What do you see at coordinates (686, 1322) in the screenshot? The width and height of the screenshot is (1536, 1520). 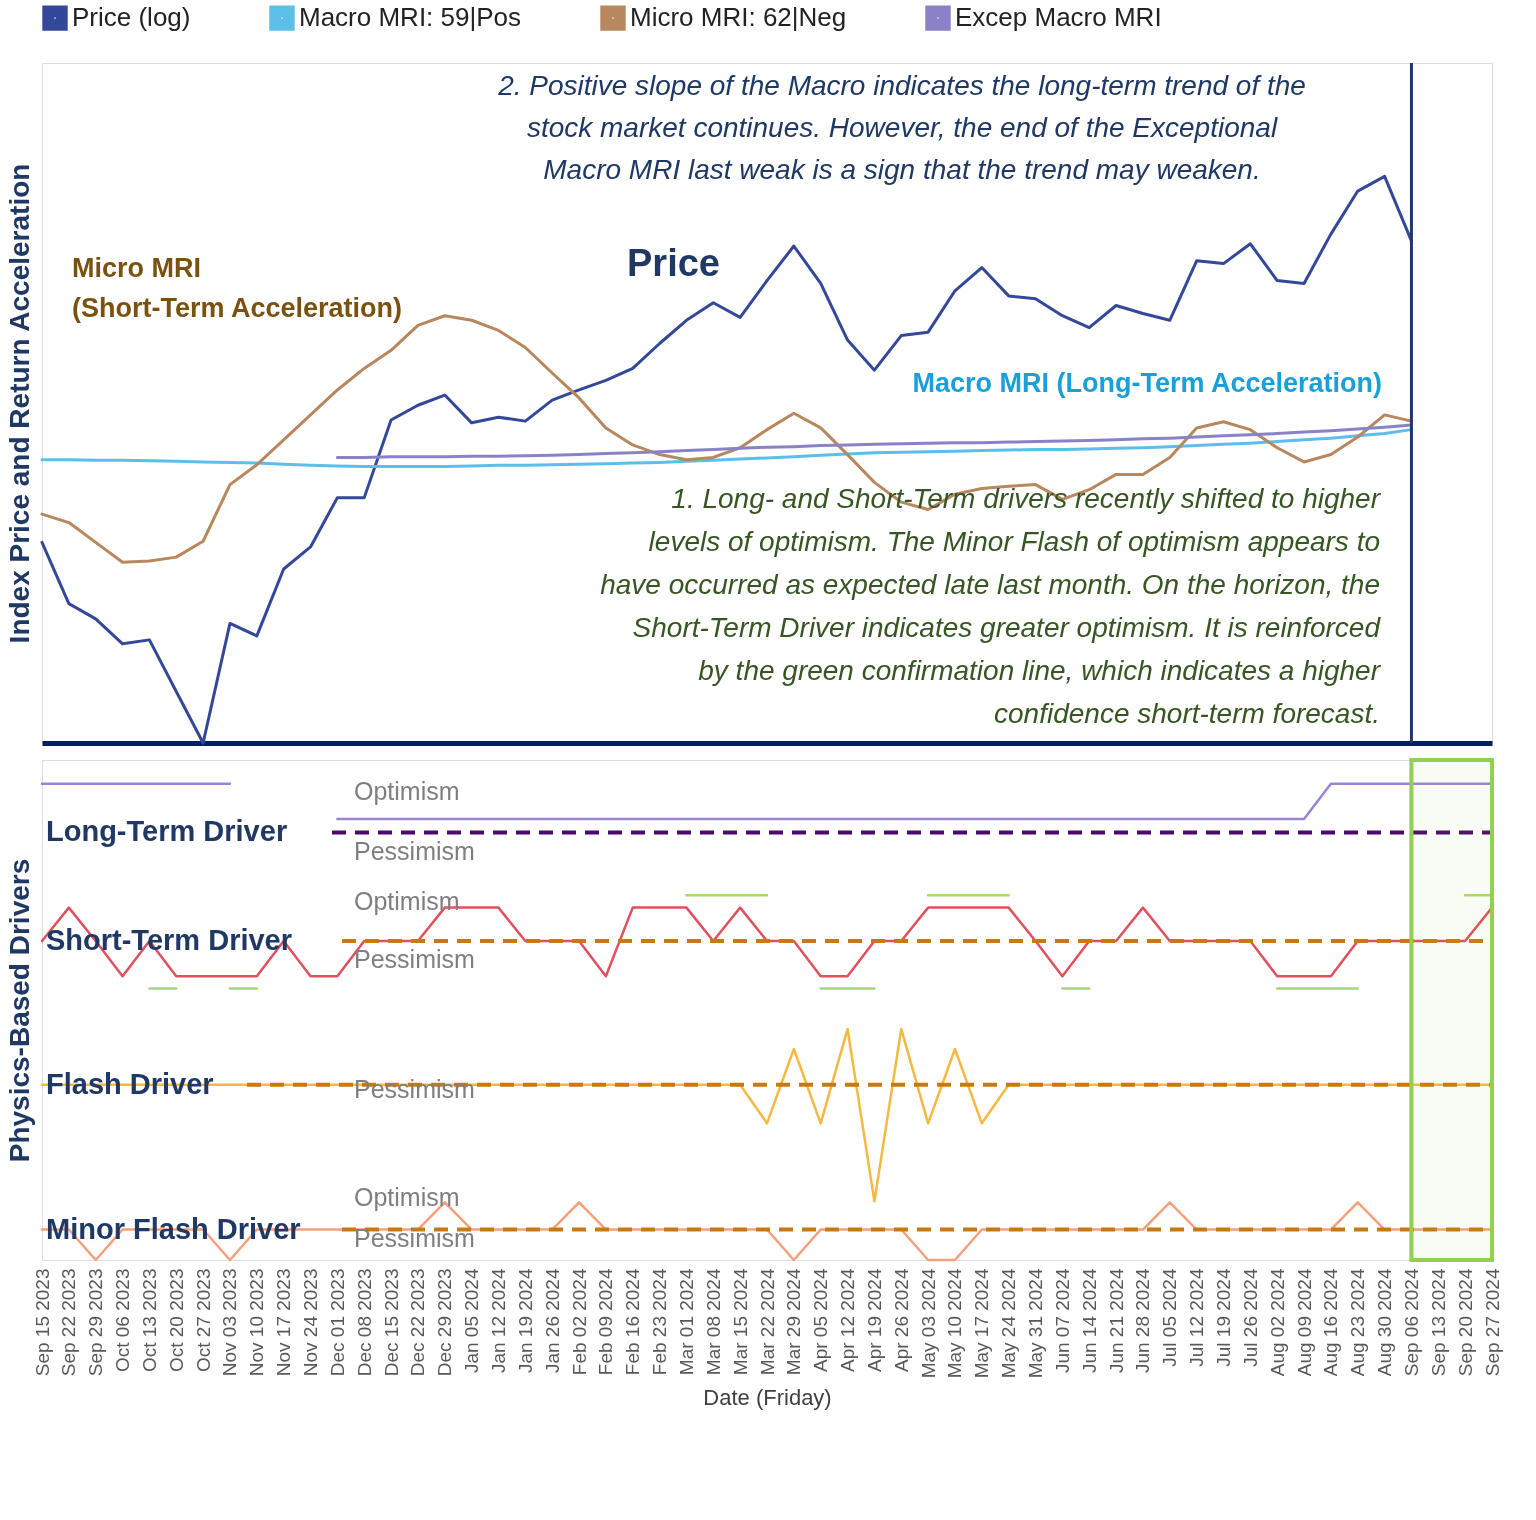 I see `x-tick-label: Mar 01 2024` at bounding box center [686, 1322].